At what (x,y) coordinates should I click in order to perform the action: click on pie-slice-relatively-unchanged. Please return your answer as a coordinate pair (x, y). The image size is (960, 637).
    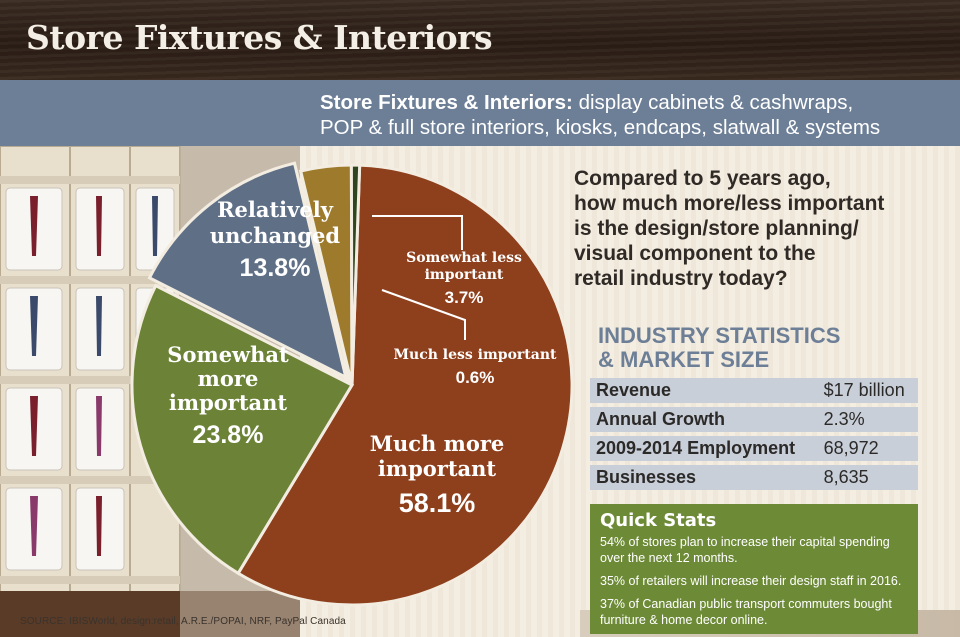
    Looking at the image, I should click on (248, 270).